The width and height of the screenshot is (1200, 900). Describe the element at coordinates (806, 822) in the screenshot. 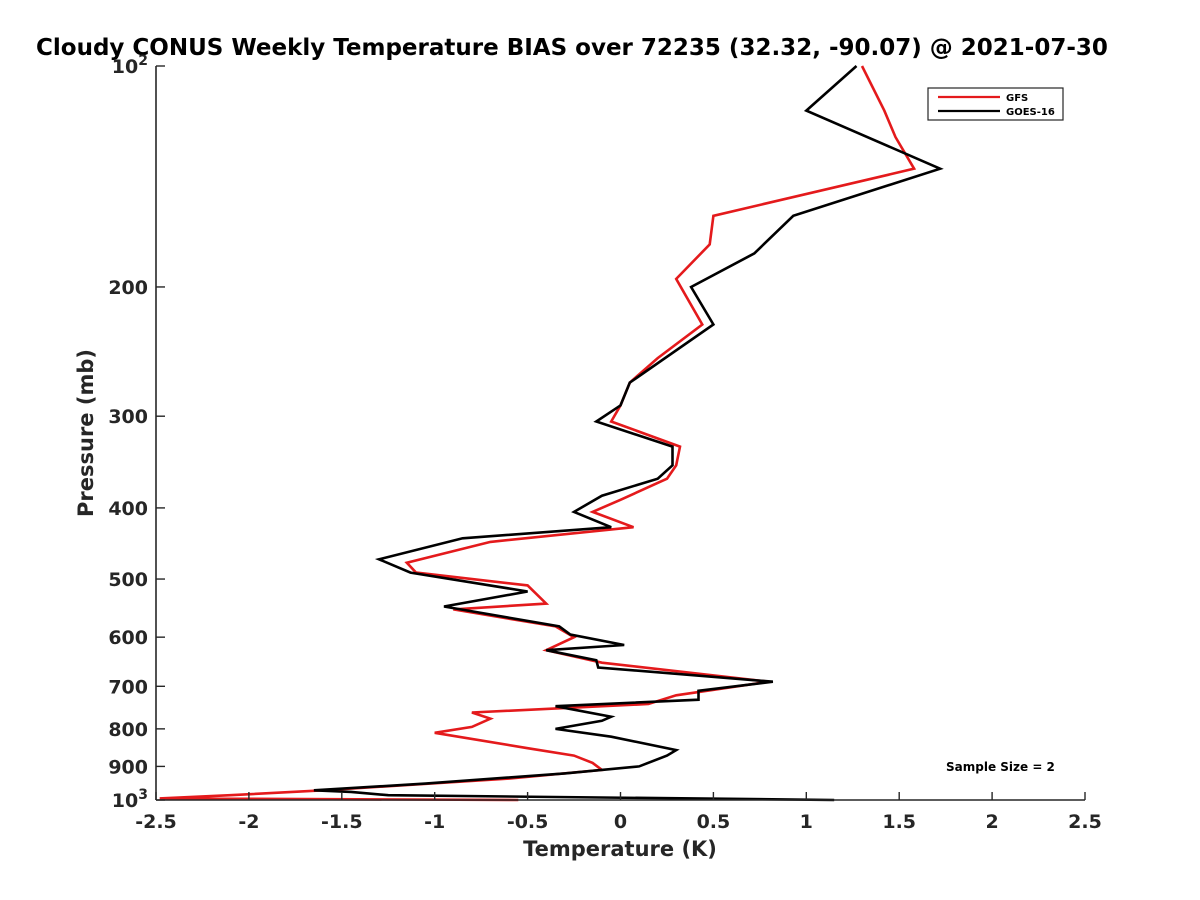

I see `x-tick-label: 1` at that location.